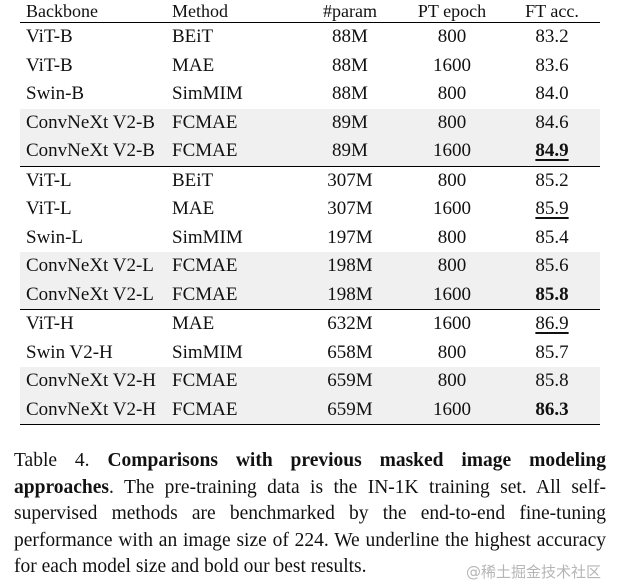  Describe the element at coordinates (310, 353) in the screenshot. I see `table-row: Swin V2-H SimMIM 658M 800 85.7` at that location.